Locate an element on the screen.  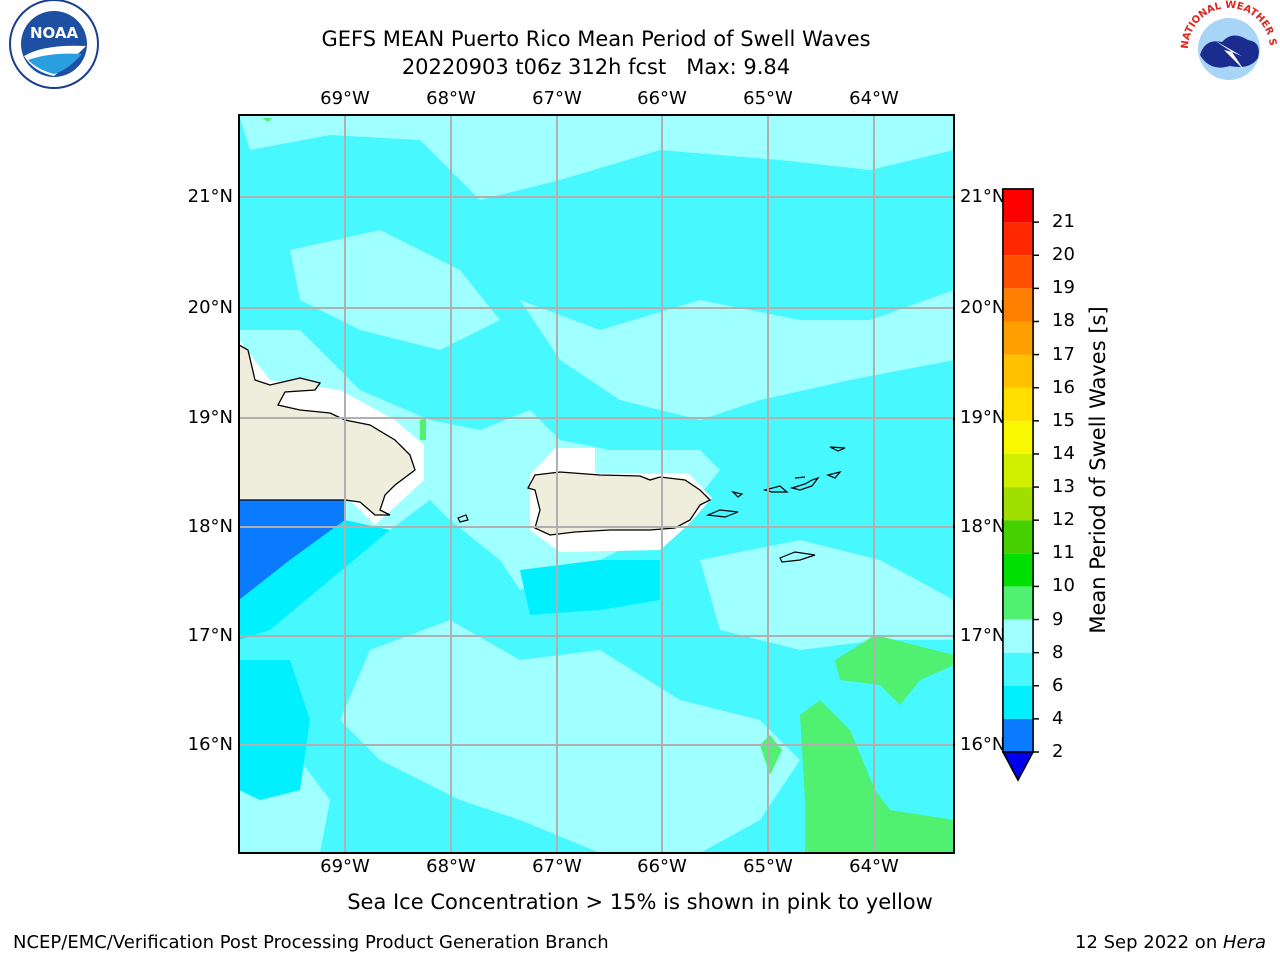
nws-logo: NATIONAL WEATHER SERVICE is located at coordinates (639, 47).